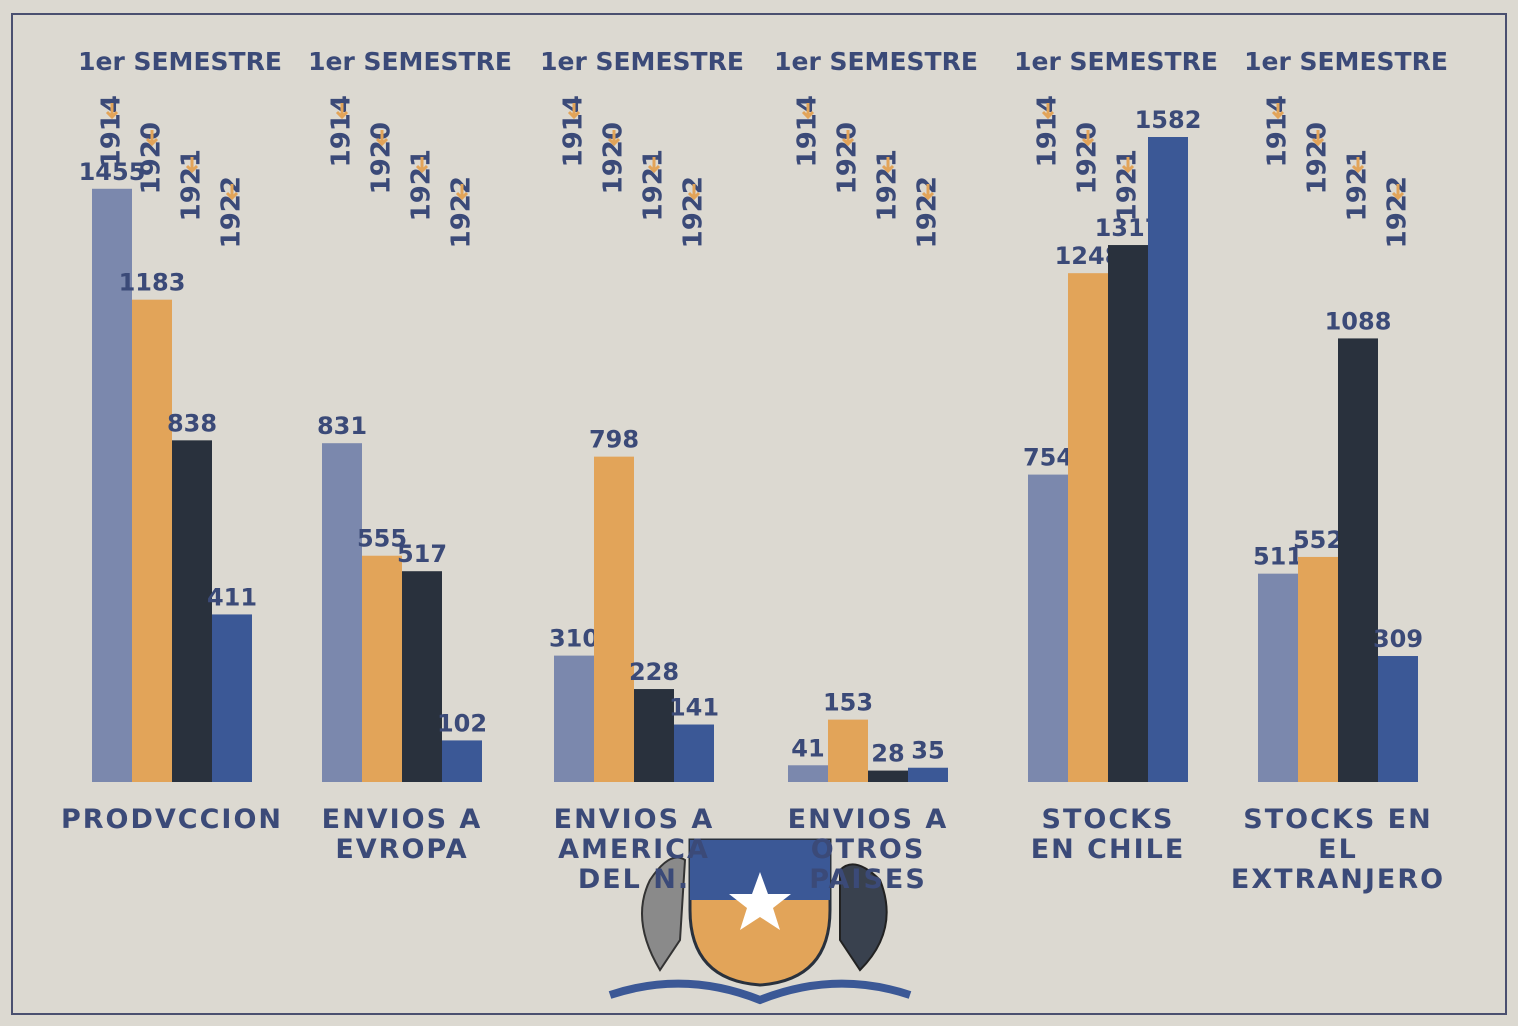 The height and width of the screenshot is (1026, 1518). Describe the element at coordinates (887, 754) in the screenshot. I see `value-label: 28` at that location.